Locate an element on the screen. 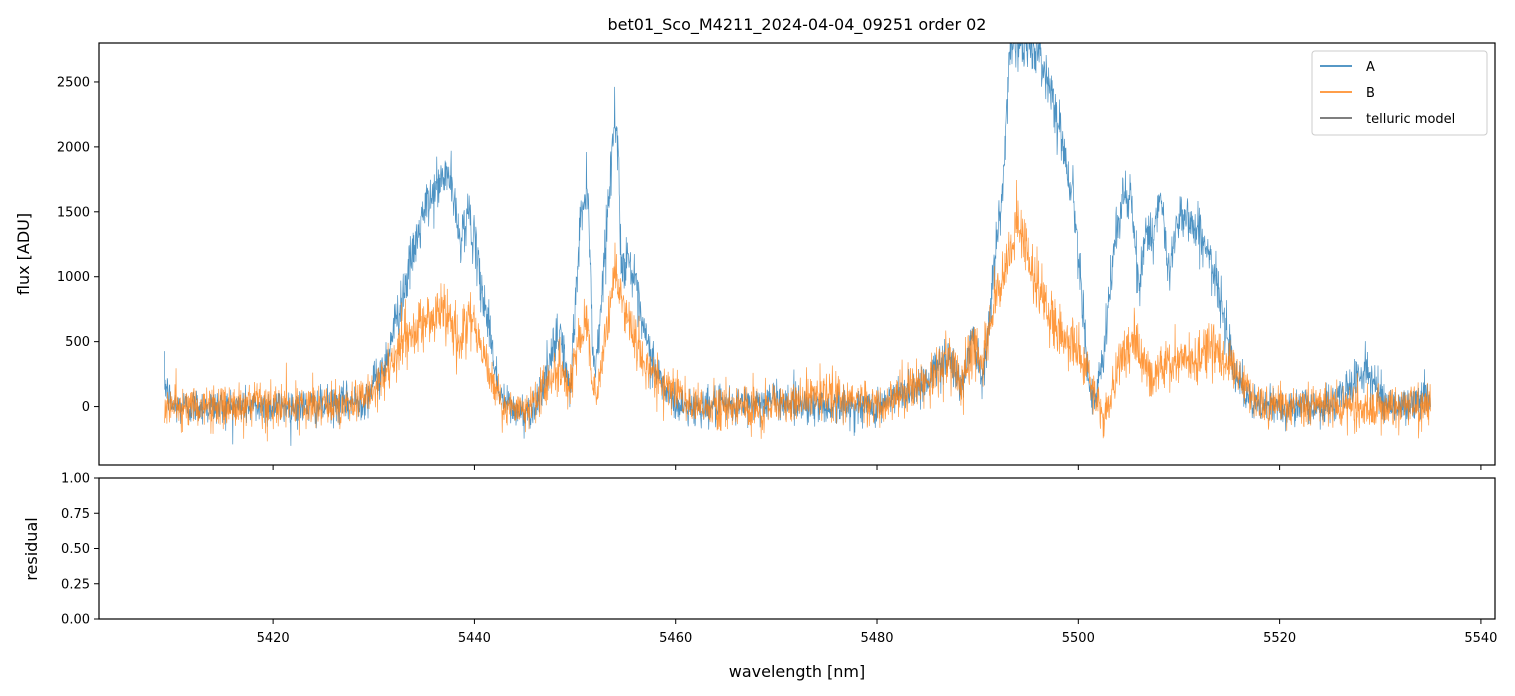  residual-y-tick-label: 0.00 is located at coordinates (75, 620).